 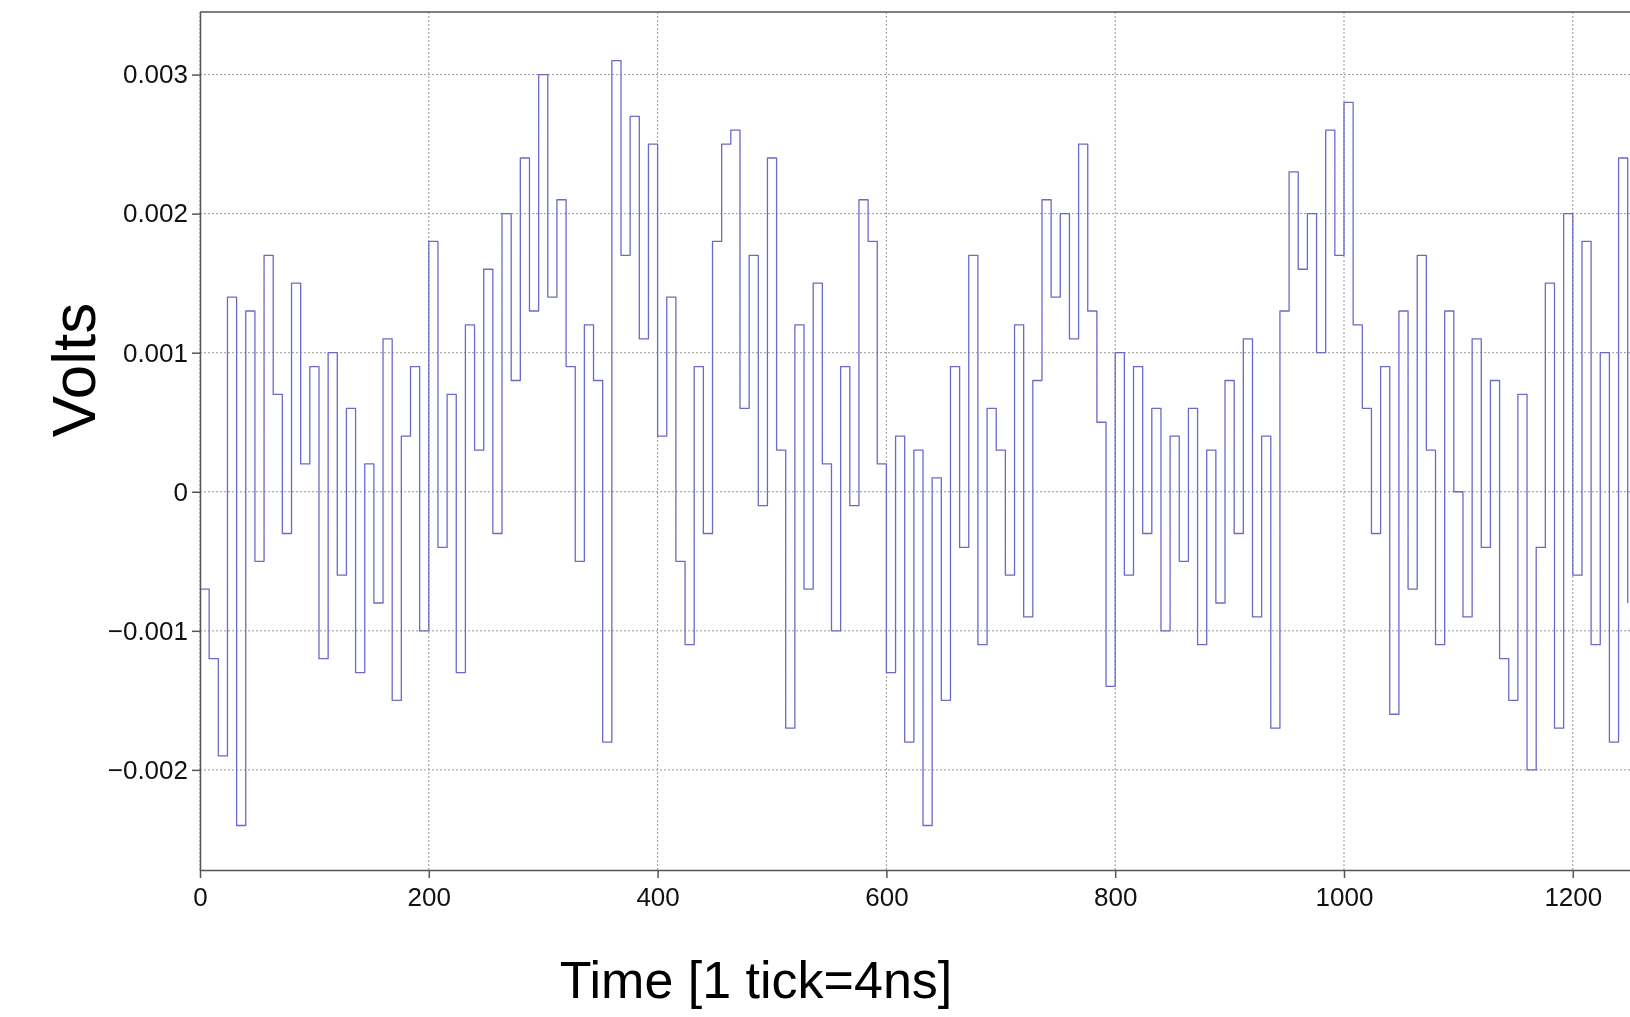 What do you see at coordinates (1116, 897) in the screenshot?
I see `x-tick-label: 800` at bounding box center [1116, 897].